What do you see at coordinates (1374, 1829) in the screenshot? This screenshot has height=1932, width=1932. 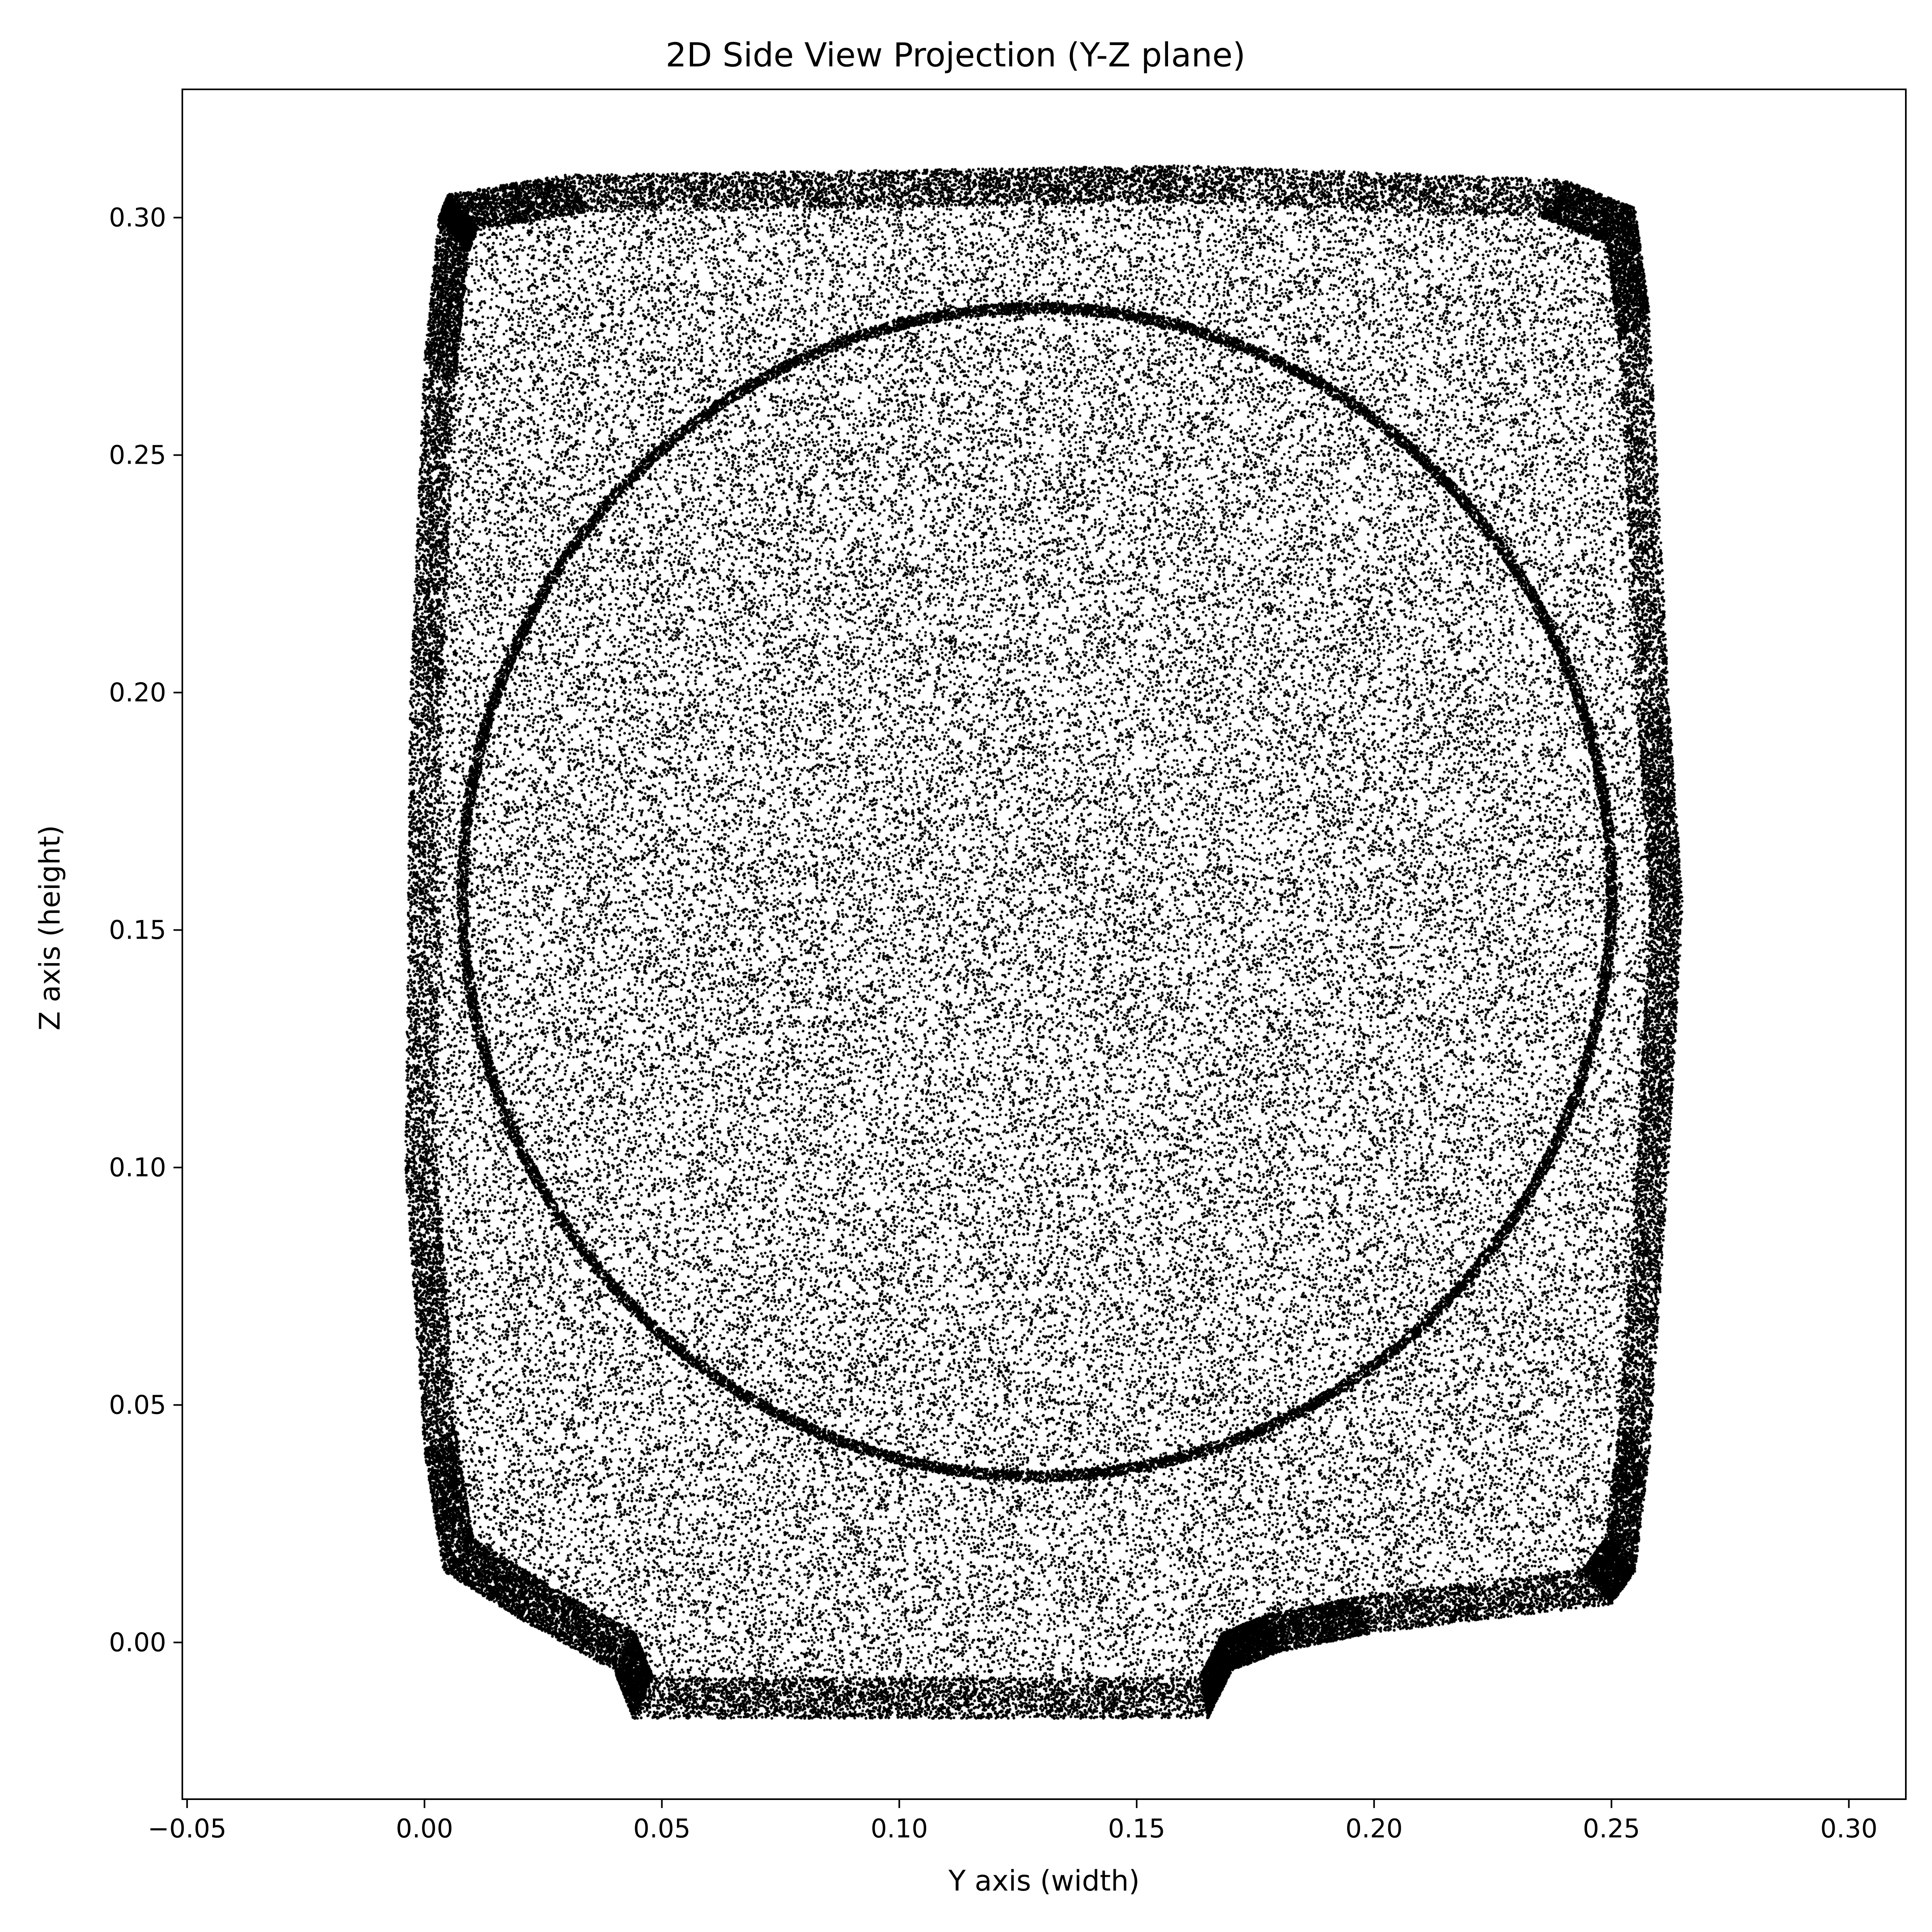 I see `x-tick-label: 0.20` at bounding box center [1374, 1829].